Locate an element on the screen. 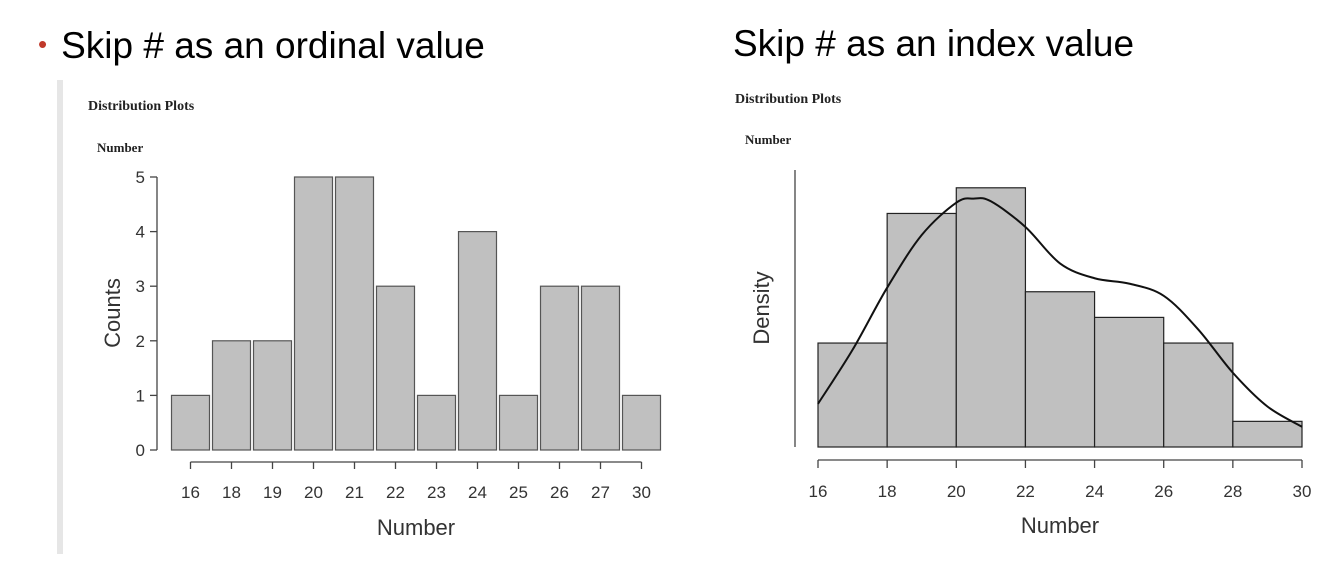 The width and height of the screenshot is (1334, 565). x-tick-label: 28 is located at coordinates (1232, 491).